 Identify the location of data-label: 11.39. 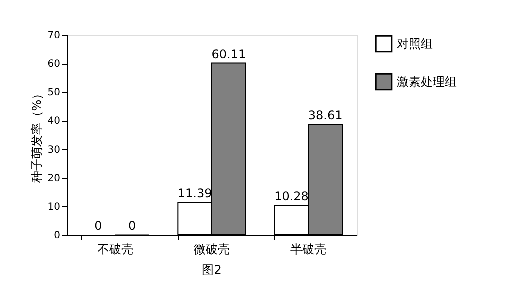
(195, 193).